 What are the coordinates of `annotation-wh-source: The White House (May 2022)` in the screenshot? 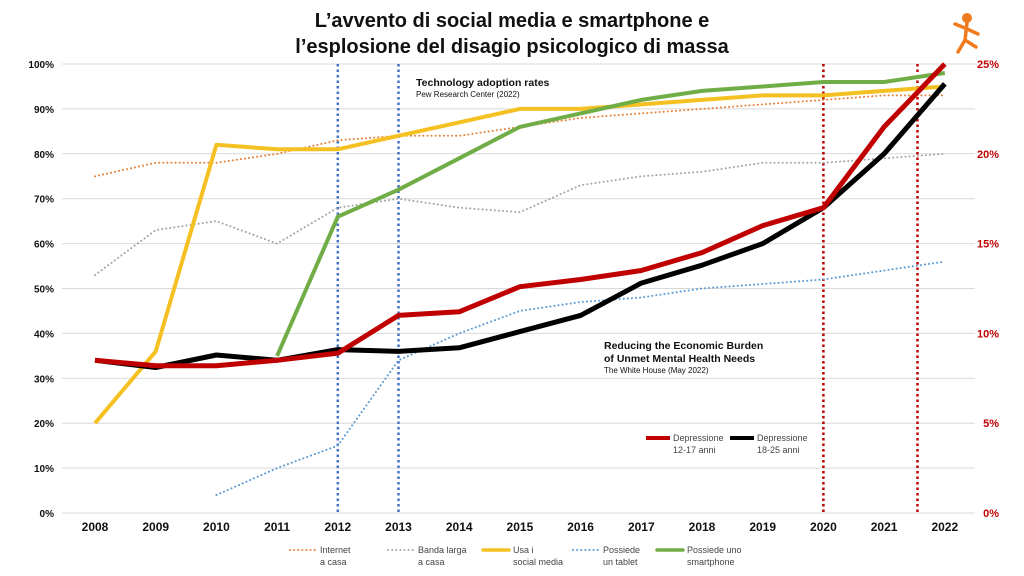 It's located at (656, 370).